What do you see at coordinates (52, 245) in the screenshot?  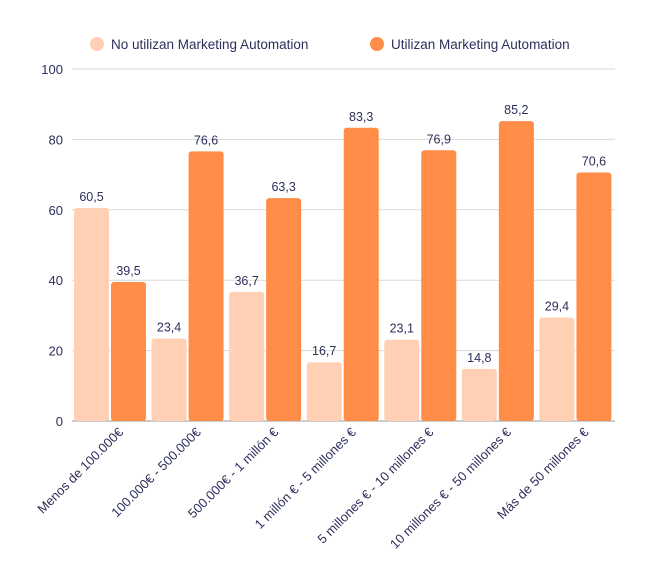 I see `y-axis: 0 20 40 60 80 100` at bounding box center [52, 245].